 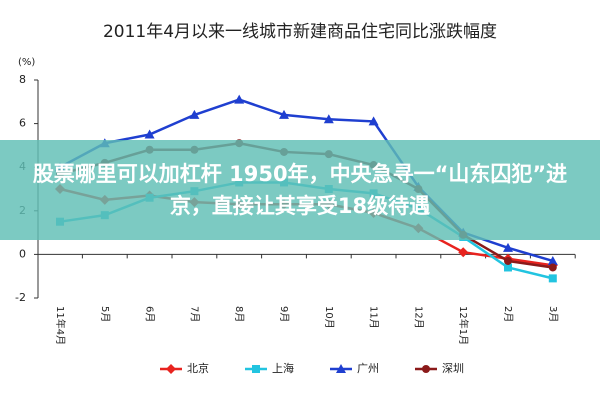 What do you see at coordinates (374, 317) in the screenshot?
I see `x-tick-label: 11月` at bounding box center [374, 317].